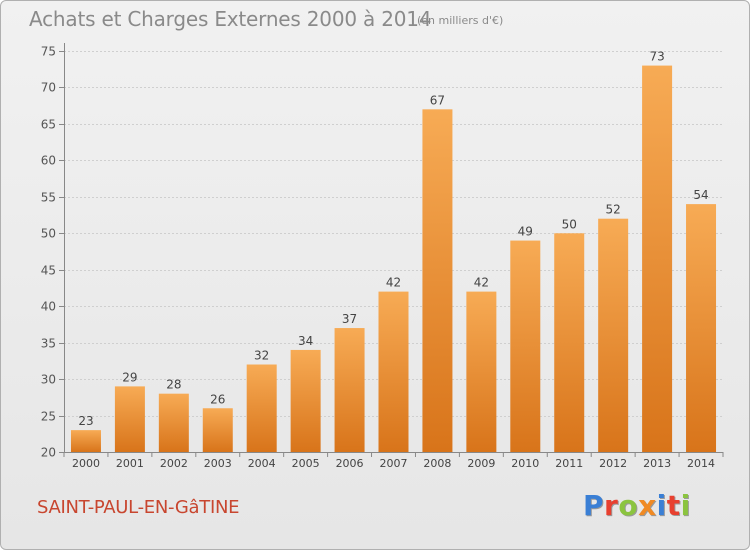  What do you see at coordinates (85, 421) in the screenshot?
I see `data-label-2000: 23` at bounding box center [85, 421].